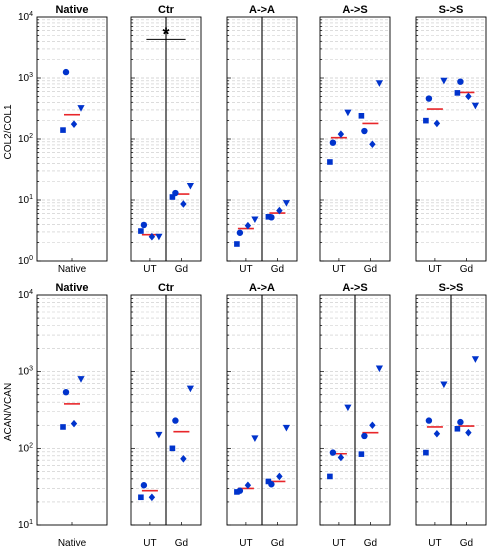 Image resolution: width=496 pixels, height=550 pixels. I want to click on panel-ctr: Ctr UT Gd, so click(166, 415).